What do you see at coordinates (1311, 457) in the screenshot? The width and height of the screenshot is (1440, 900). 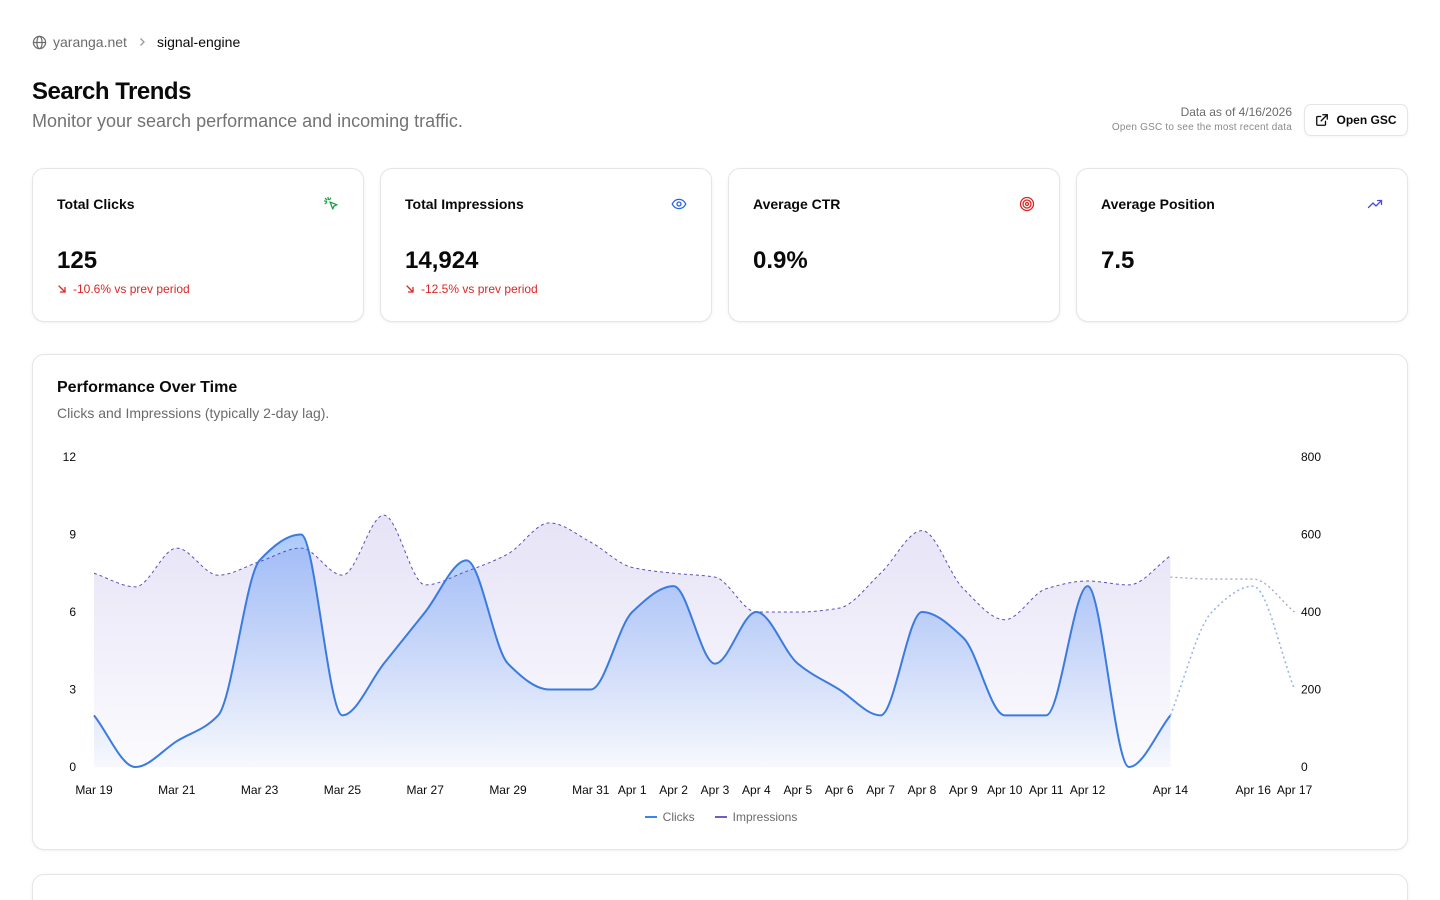 I see `y-right-tick-label: 800` at bounding box center [1311, 457].